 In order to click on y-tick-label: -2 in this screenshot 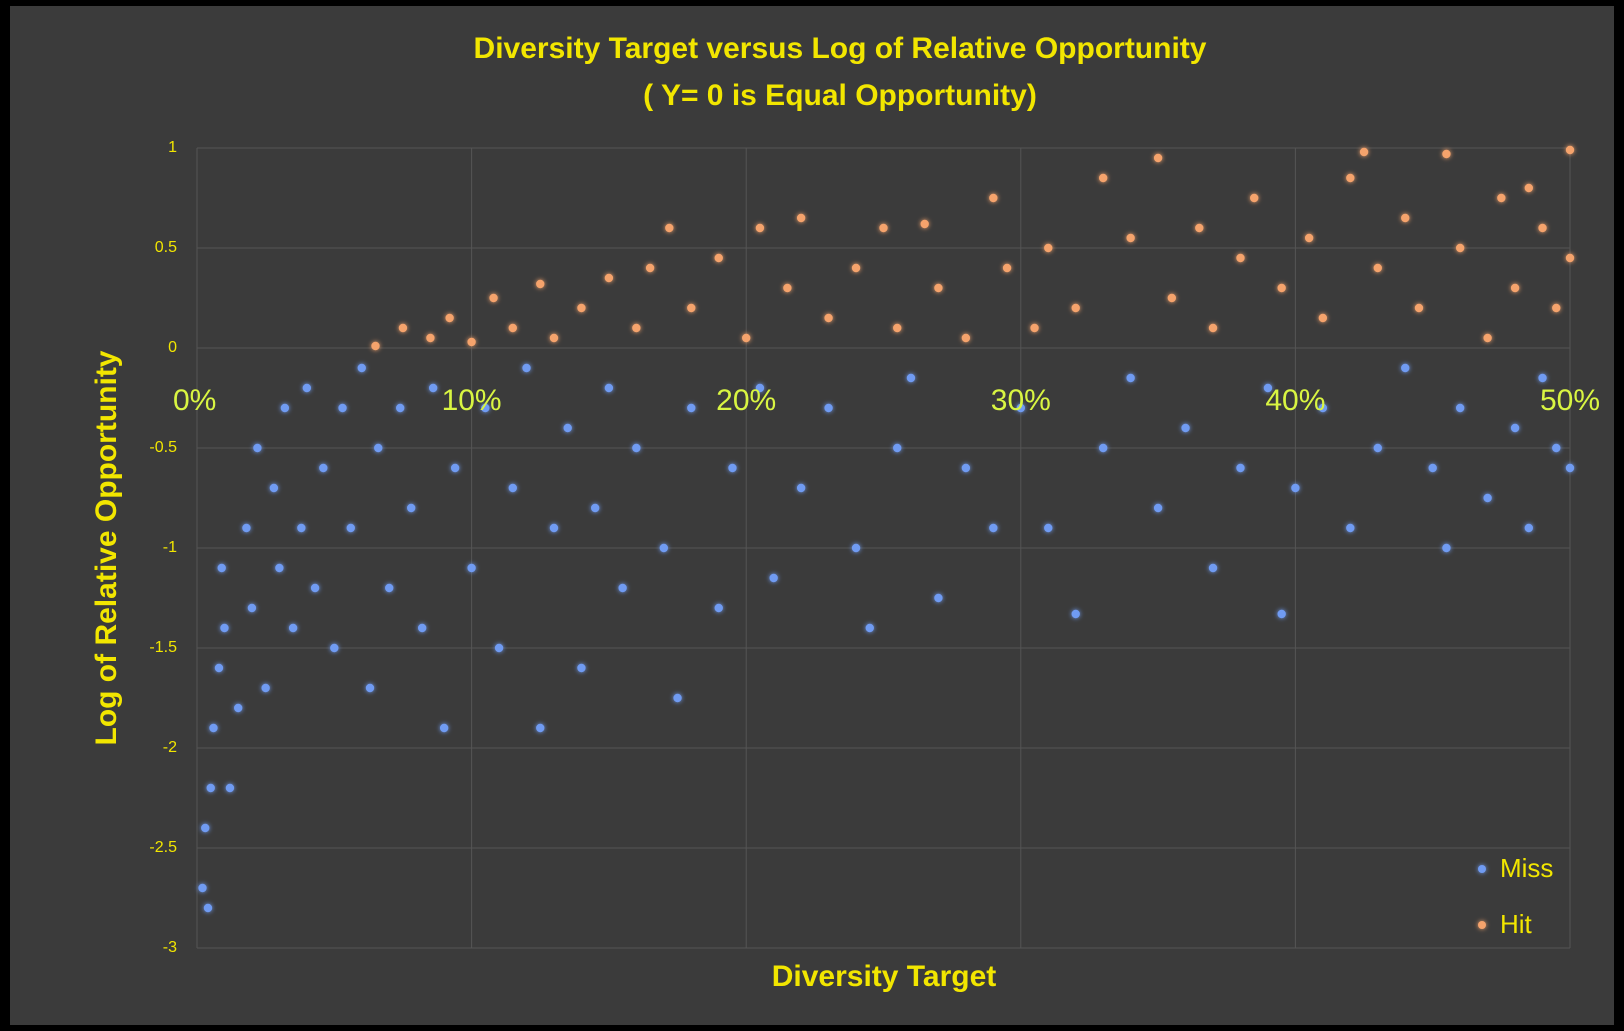, I will do `click(170, 747)`.